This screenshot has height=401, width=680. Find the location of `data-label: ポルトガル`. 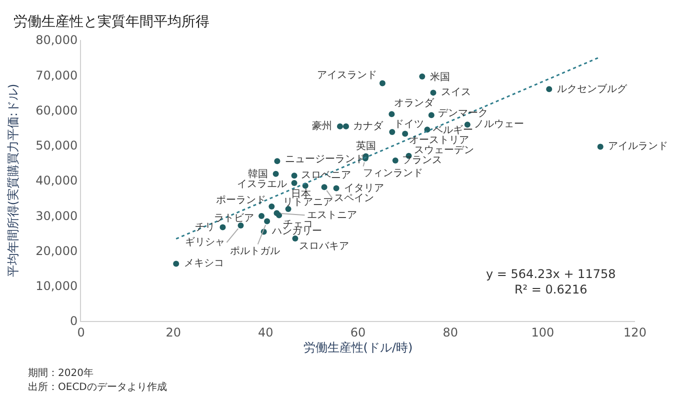

data-label: ポルトガル is located at coordinates (255, 251).